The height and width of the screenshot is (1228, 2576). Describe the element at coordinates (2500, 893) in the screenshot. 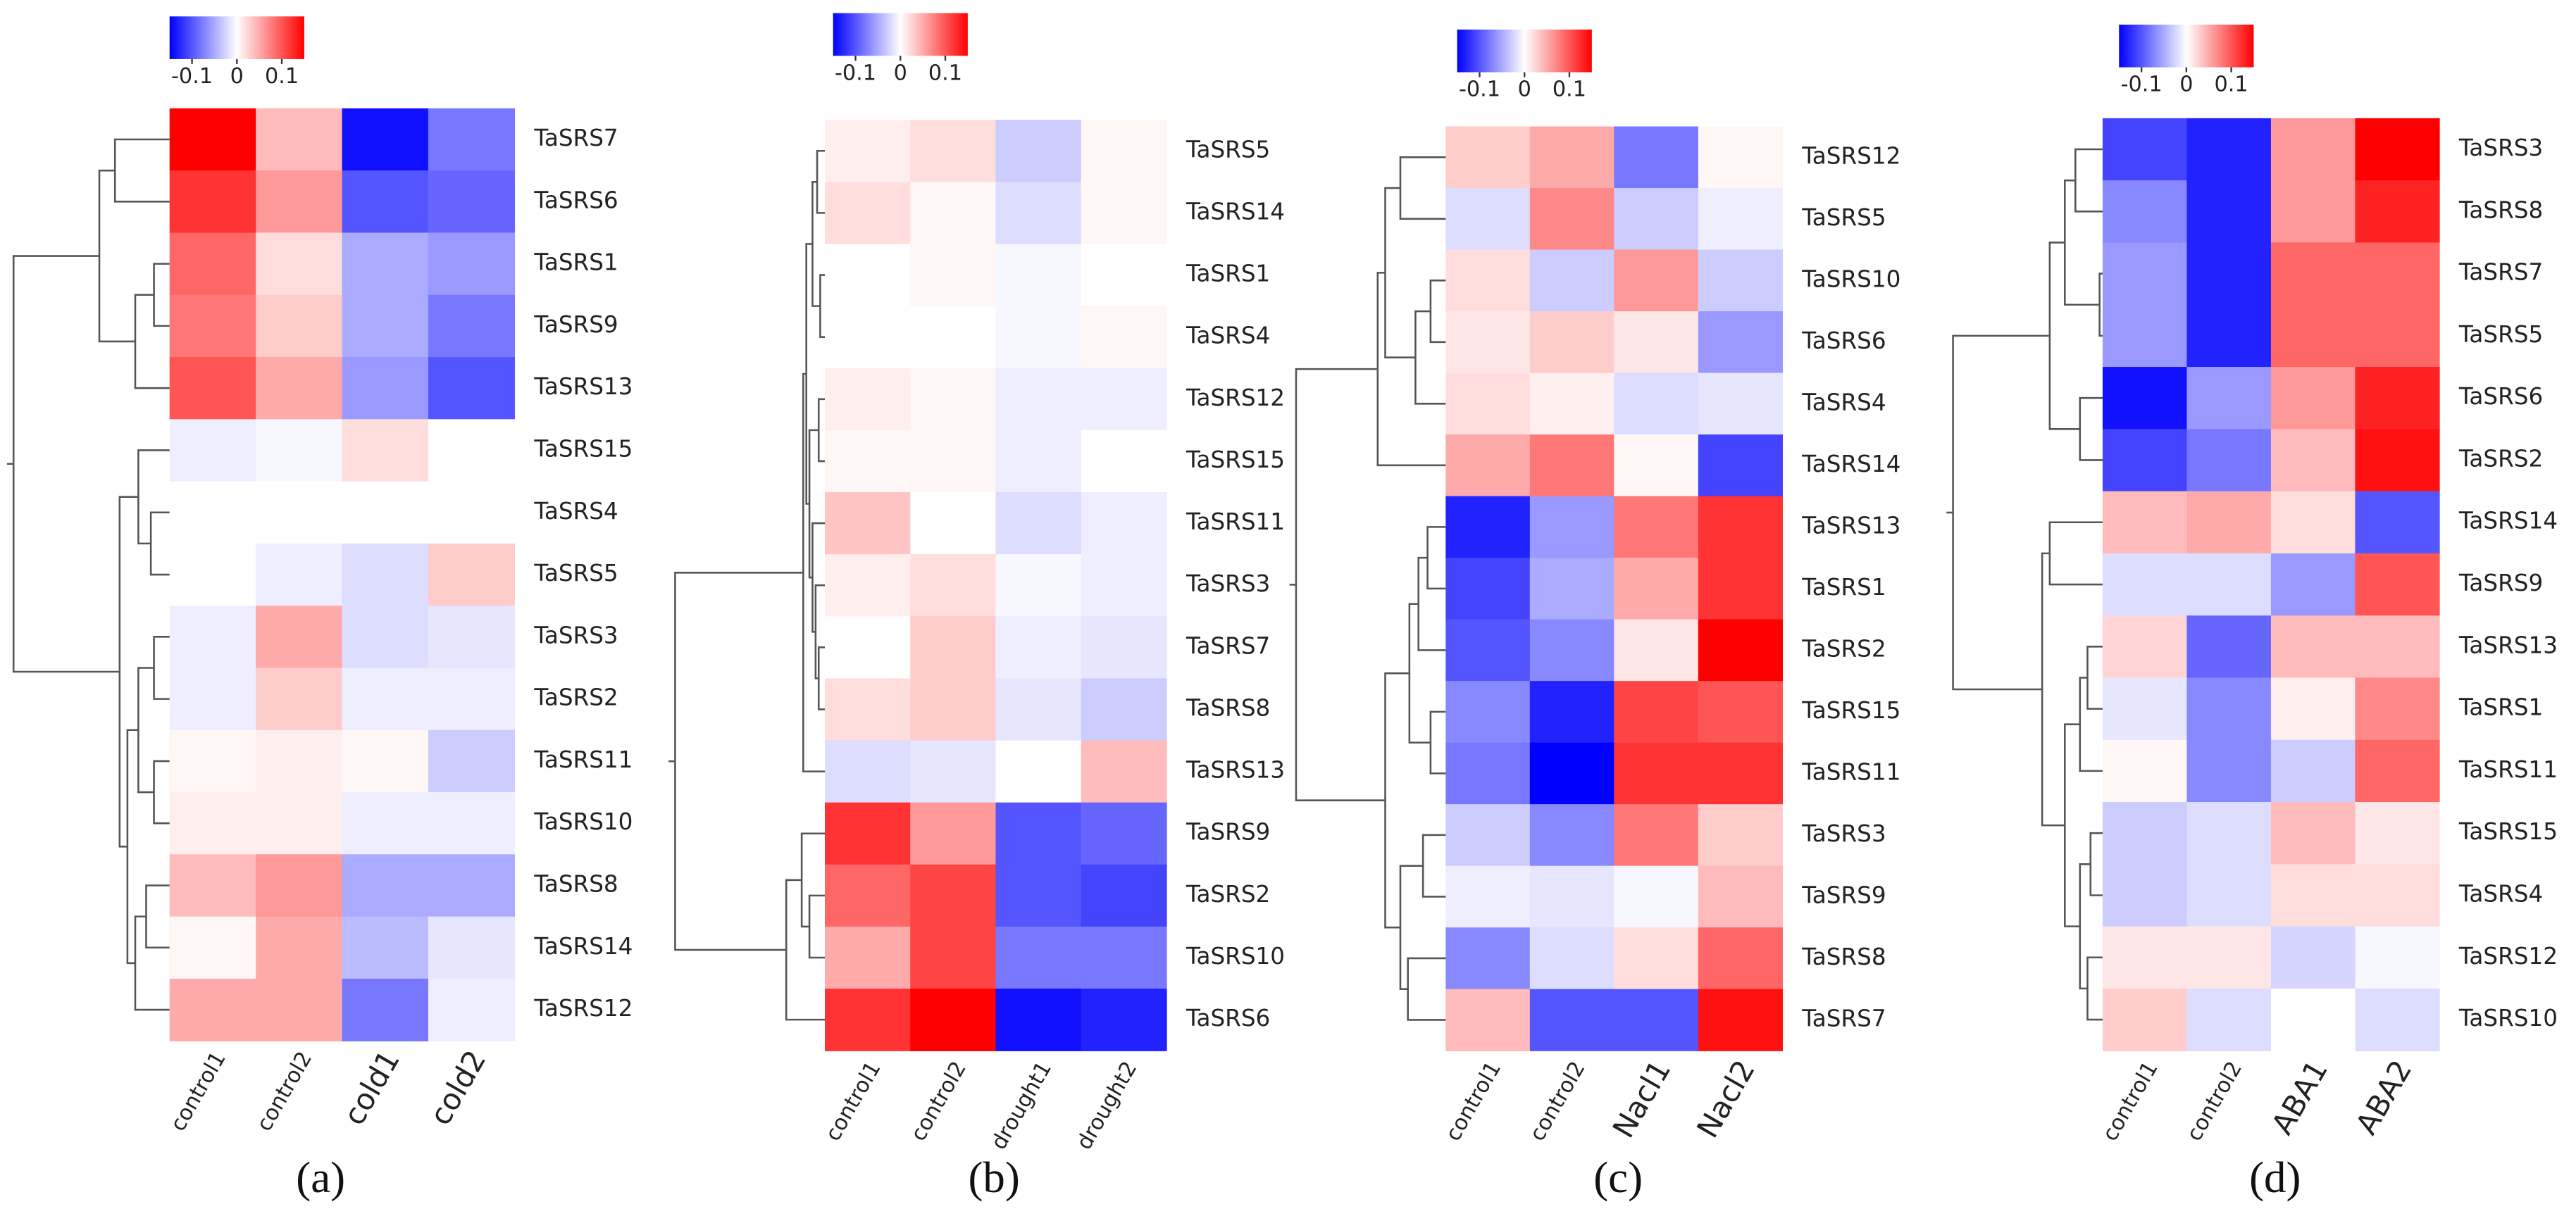

I see `row-label: TaSRS4` at that location.